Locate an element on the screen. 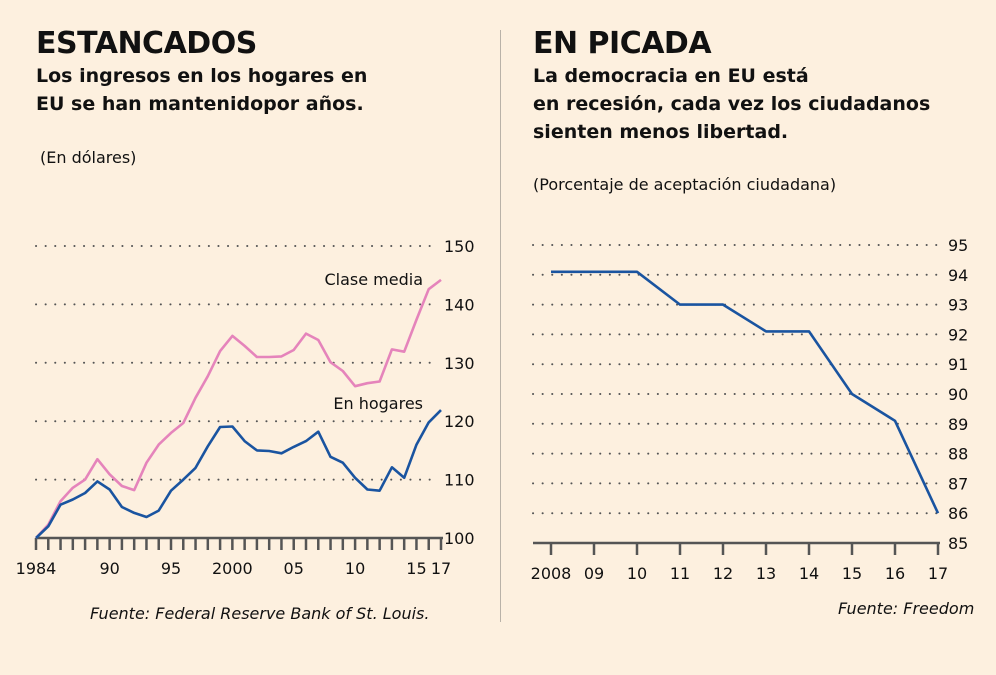 The width and height of the screenshot is (996, 675). left-unit-label: (En dólares) is located at coordinates (88, 157).